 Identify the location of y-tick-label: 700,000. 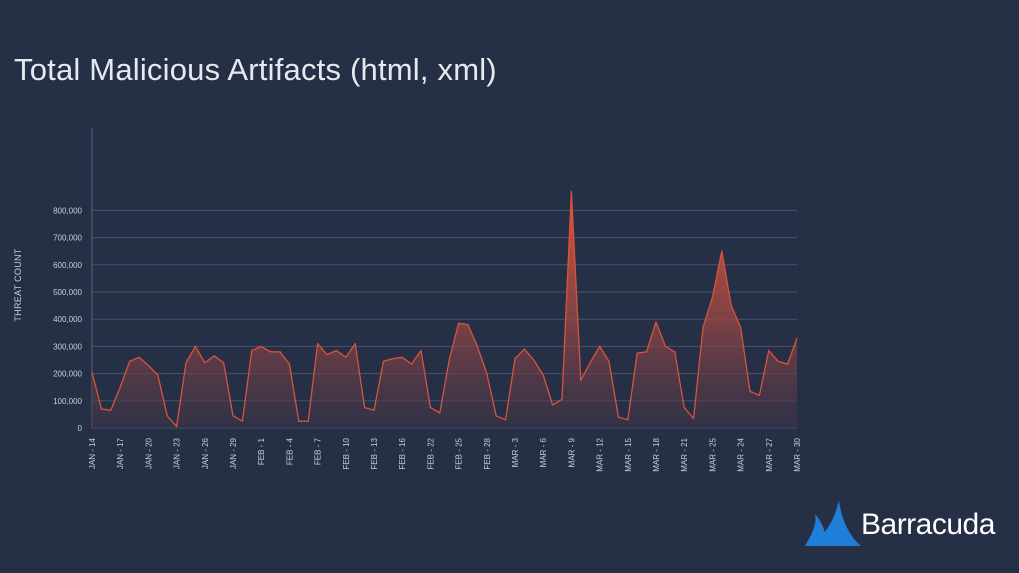
(67, 238).